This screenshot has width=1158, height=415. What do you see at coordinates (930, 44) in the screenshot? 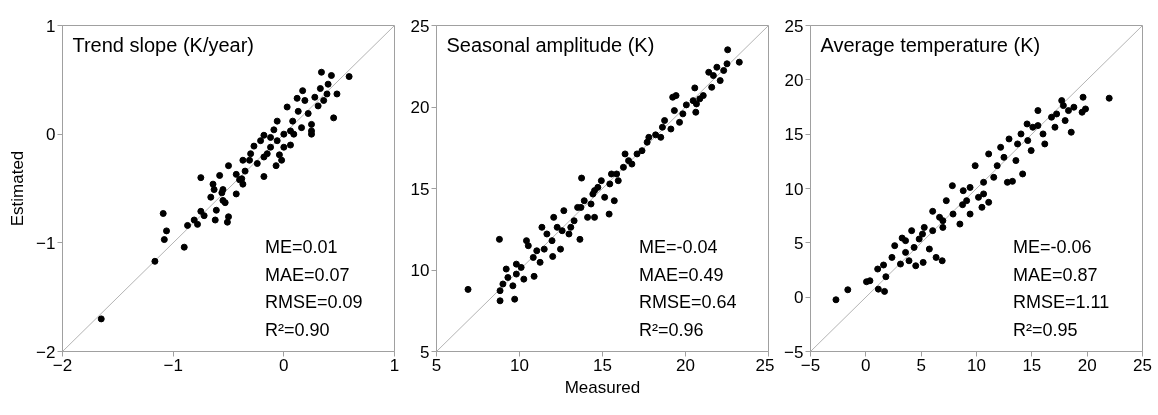
I see `chart-title: Average temperature (K)` at bounding box center [930, 44].